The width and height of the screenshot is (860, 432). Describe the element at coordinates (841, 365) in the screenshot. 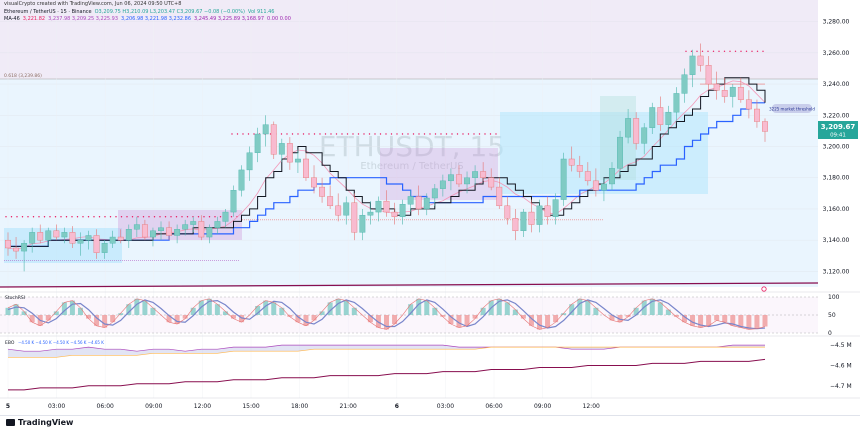

I see `ebo-tick-label: −4.6 M` at that location.